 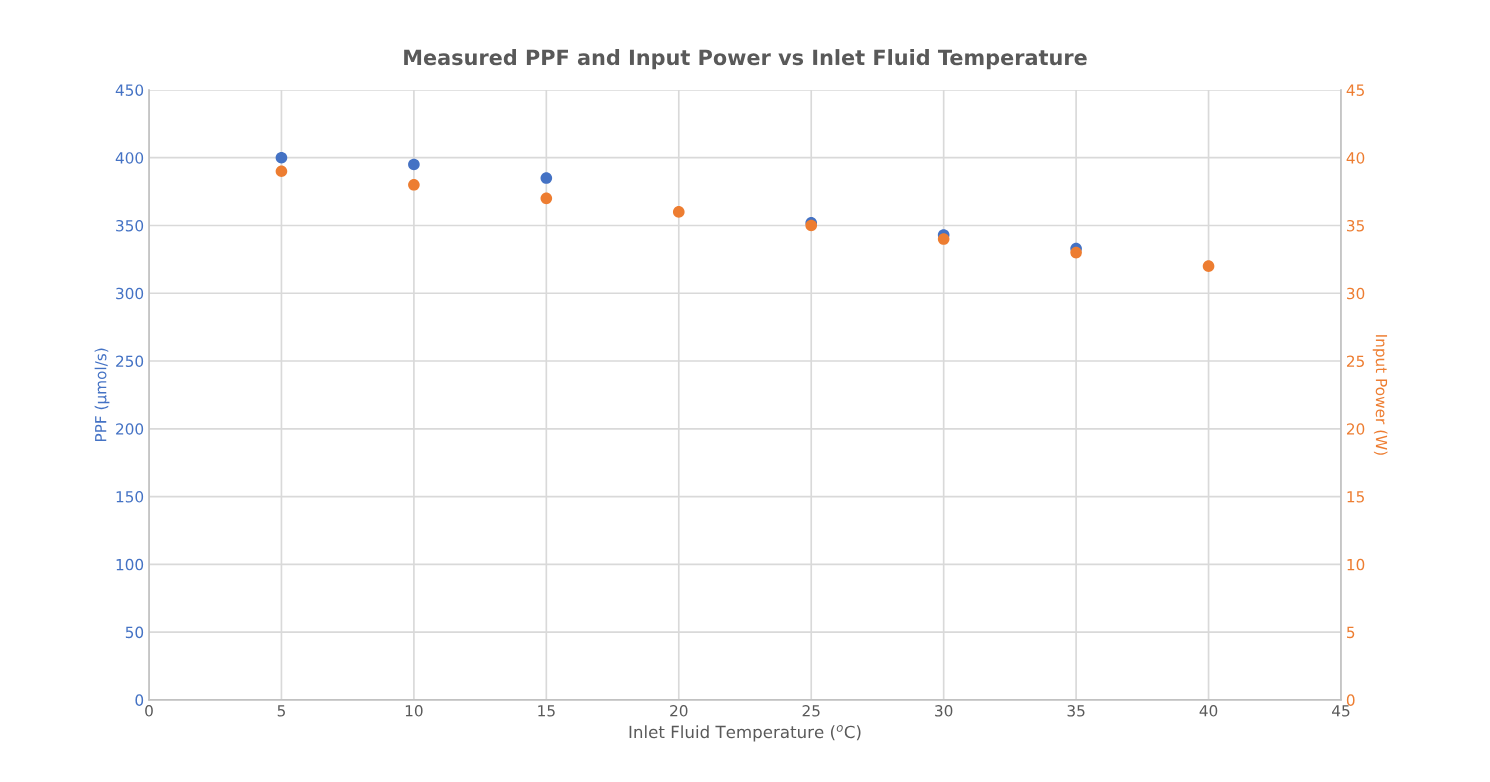 What do you see at coordinates (546, 711) in the screenshot?
I see `x-tick-label: 15` at bounding box center [546, 711].